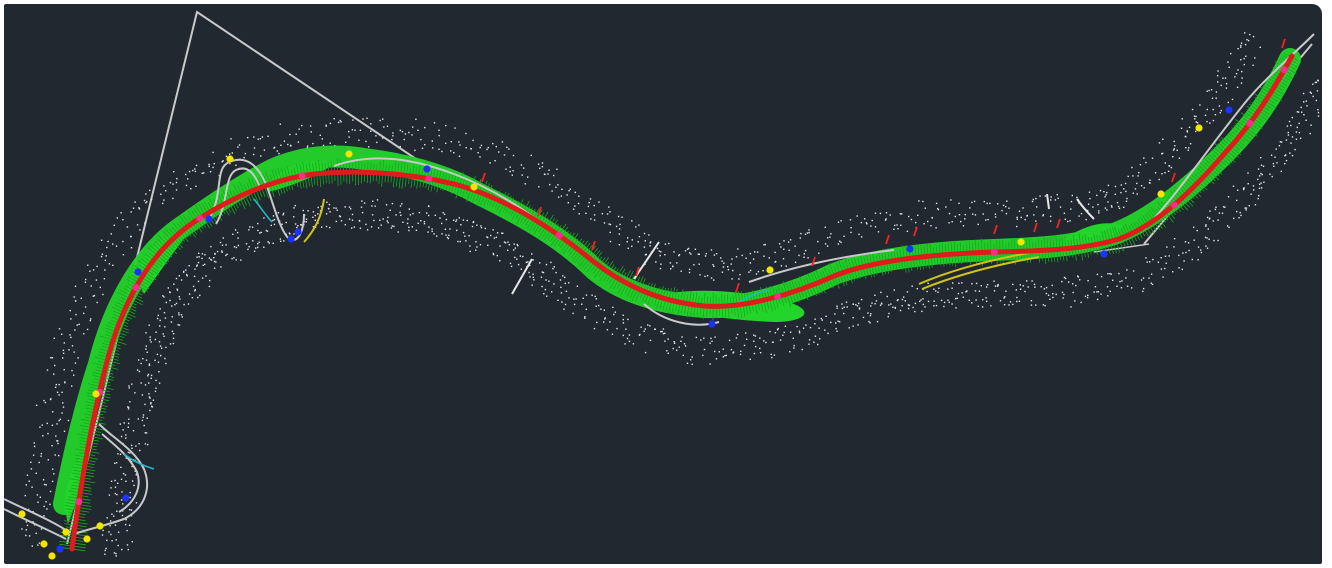 This screenshot has width=1332, height=568. What do you see at coordinates (813, 261) in the screenshot?
I see `red-tick-marker` at bounding box center [813, 261].